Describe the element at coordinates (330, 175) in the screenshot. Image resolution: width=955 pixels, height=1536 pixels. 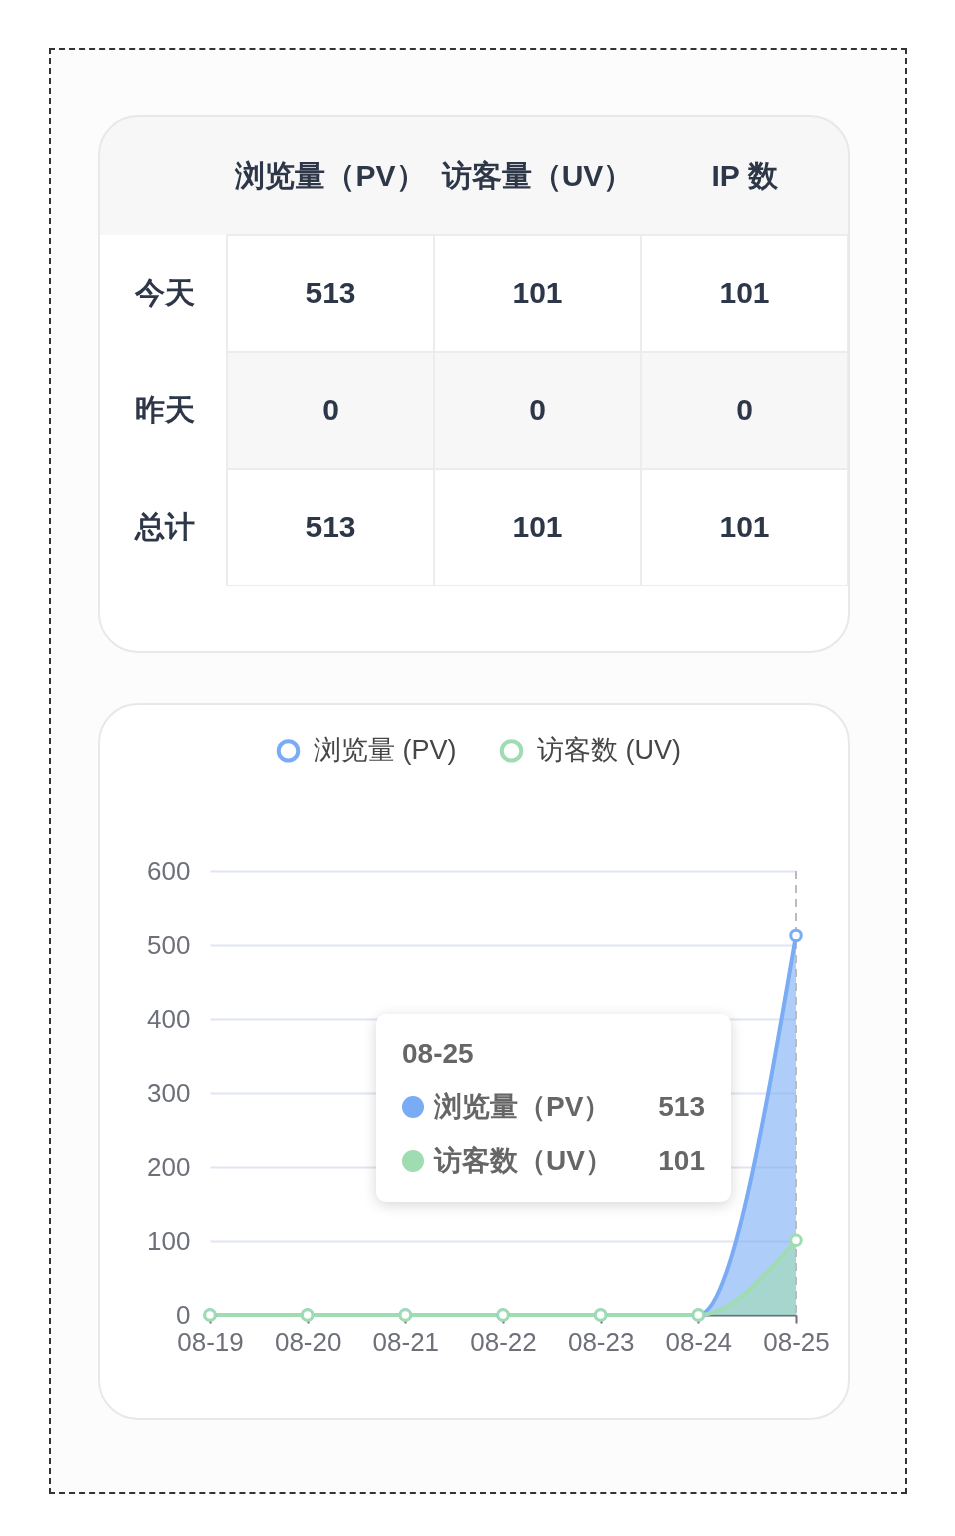
I see `x-tick-label: 浏览量（PV）` at that location.